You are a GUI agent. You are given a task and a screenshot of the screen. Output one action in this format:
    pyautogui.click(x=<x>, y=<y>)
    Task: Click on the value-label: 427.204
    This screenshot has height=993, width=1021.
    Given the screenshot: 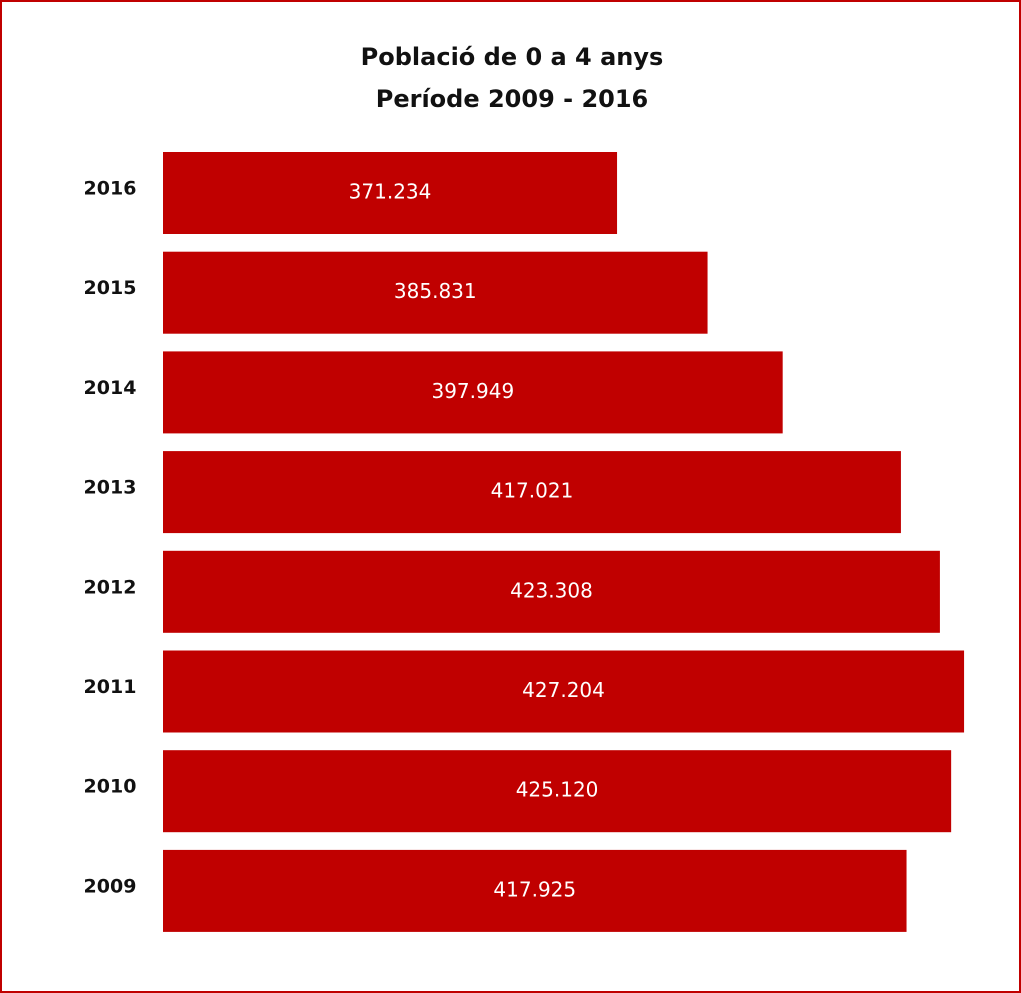 What is the action you would take?
    pyautogui.click(x=563, y=690)
    